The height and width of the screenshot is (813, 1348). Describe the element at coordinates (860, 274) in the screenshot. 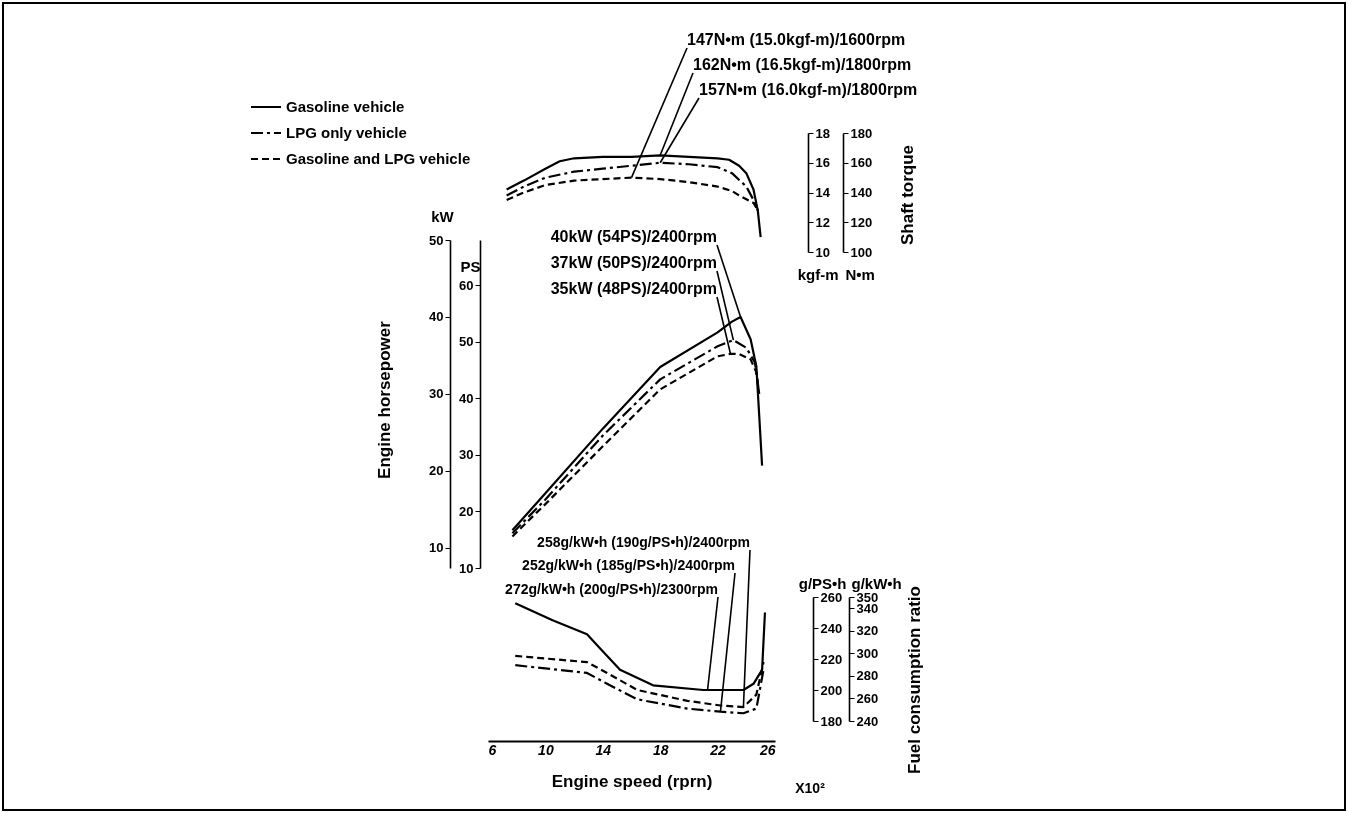

I see `y2-axis-title: N•m` at that location.